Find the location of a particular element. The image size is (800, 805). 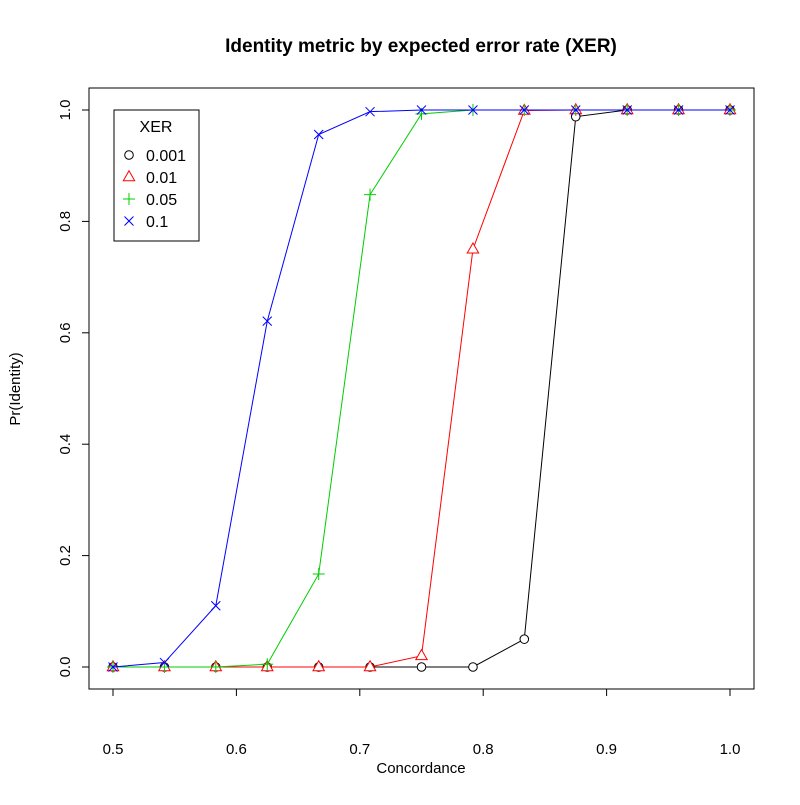

y-axis-label: Pr(Identity) is located at coordinates (15, 388).